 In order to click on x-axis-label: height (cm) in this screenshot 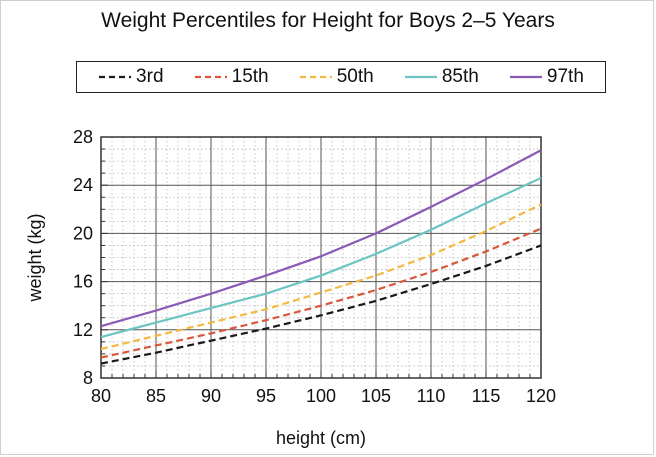, I will do `click(321, 438)`.